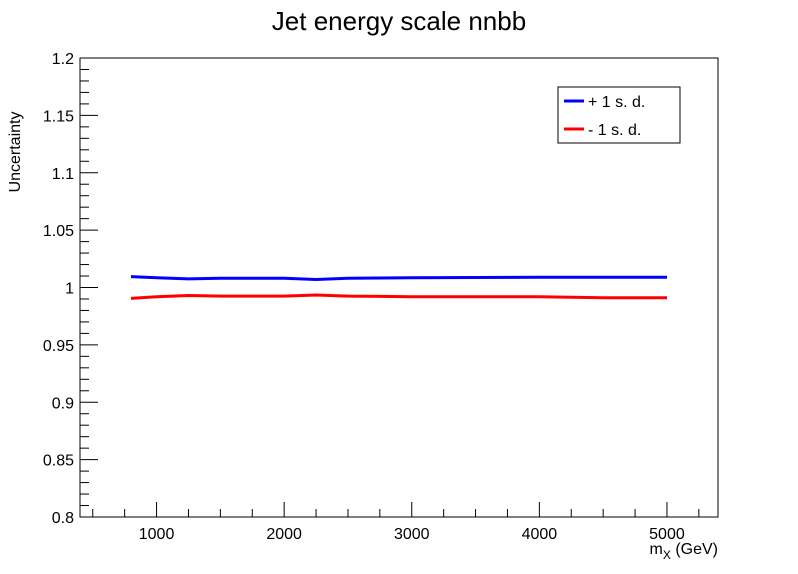 This screenshot has height=574, width=798. What do you see at coordinates (616, 102) in the screenshot?
I see `legend-label-plus-1sd: + 1 s. d.` at bounding box center [616, 102].